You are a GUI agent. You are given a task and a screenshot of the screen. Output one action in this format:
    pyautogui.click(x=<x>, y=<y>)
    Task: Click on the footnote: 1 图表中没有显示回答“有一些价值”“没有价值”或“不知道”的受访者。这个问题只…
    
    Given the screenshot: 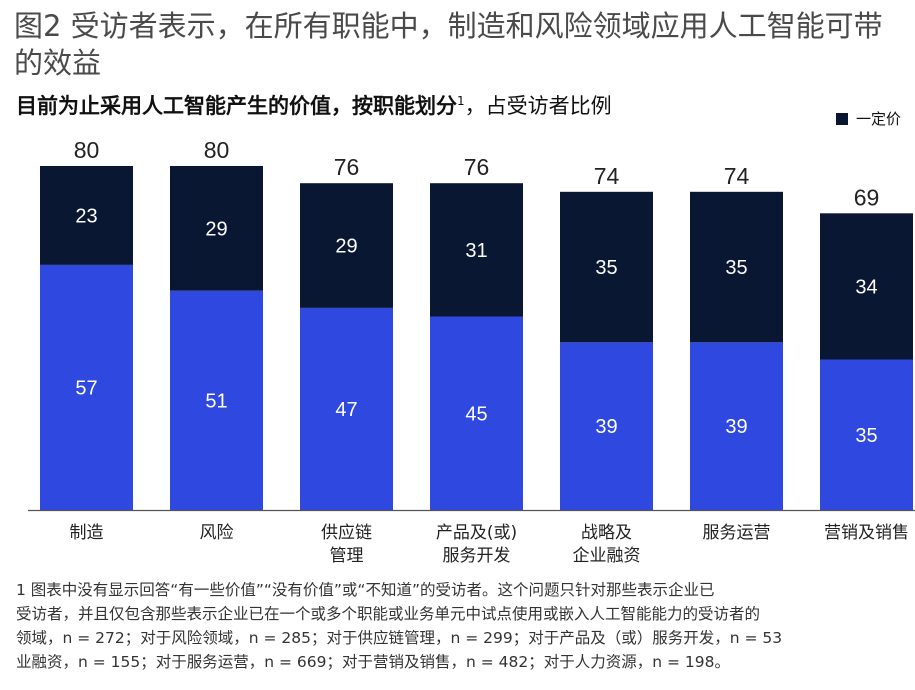 What is the action you would take?
    pyautogui.click(x=465, y=626)
    